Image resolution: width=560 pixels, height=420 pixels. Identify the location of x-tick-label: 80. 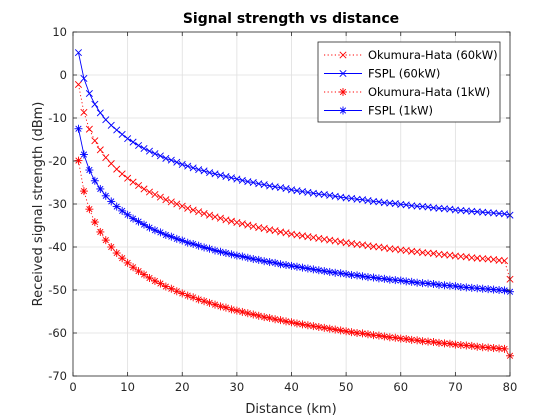
(510, 387).